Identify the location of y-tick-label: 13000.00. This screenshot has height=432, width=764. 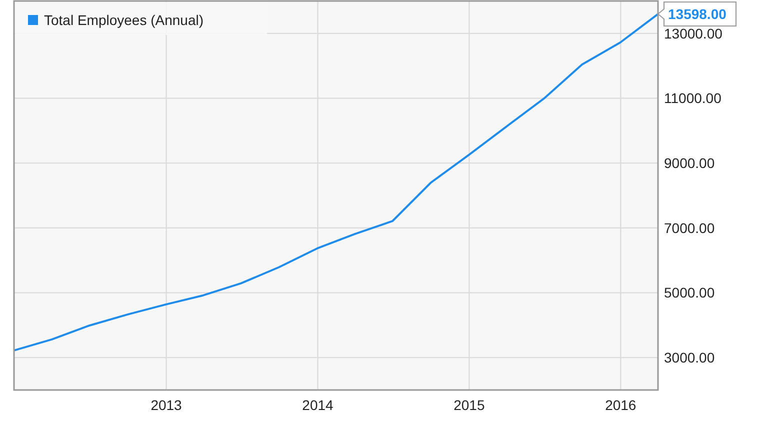
(693, 33).